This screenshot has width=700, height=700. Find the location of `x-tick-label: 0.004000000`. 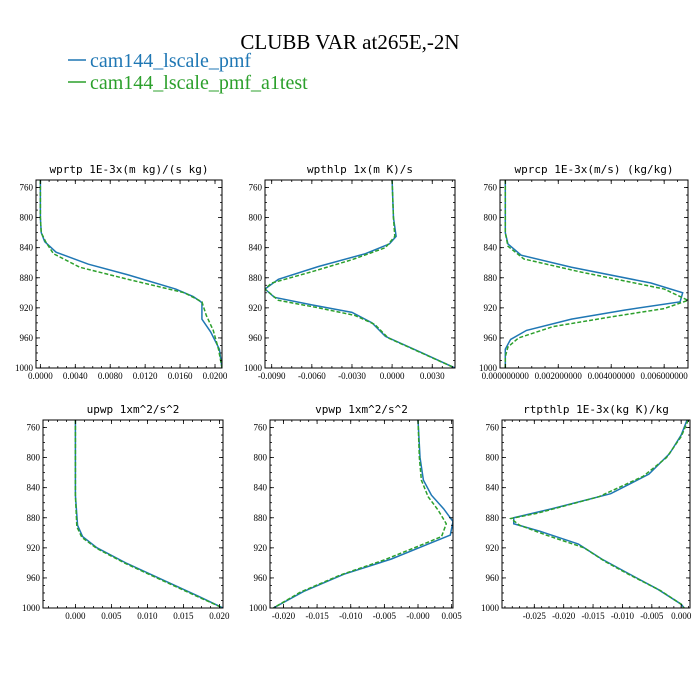

x-tick-label: 0.004000000 is located at coordinates (612, 376).